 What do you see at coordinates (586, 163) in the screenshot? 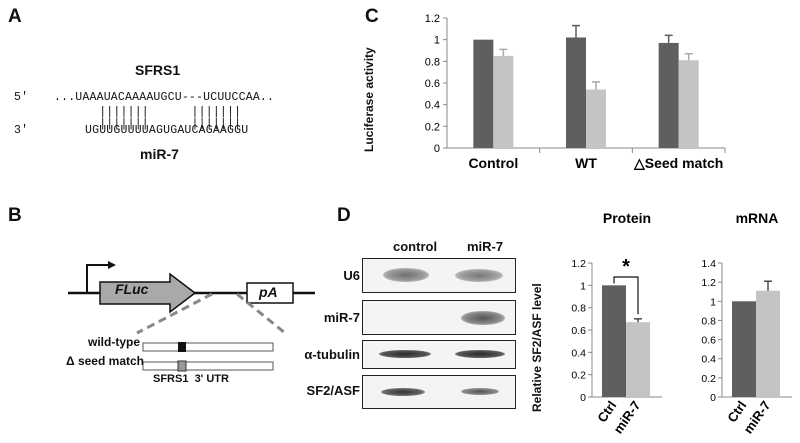
I see `x-tick-label: WT` at bounding box center [586, 163].